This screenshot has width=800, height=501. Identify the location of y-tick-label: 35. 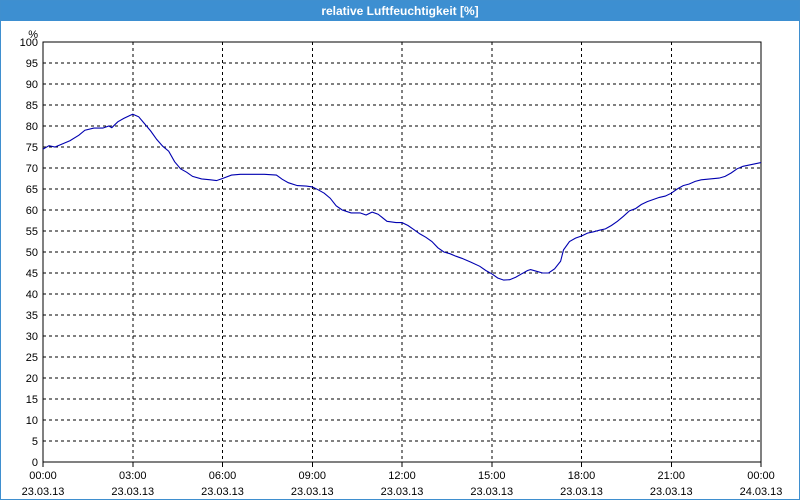
(32, 316).